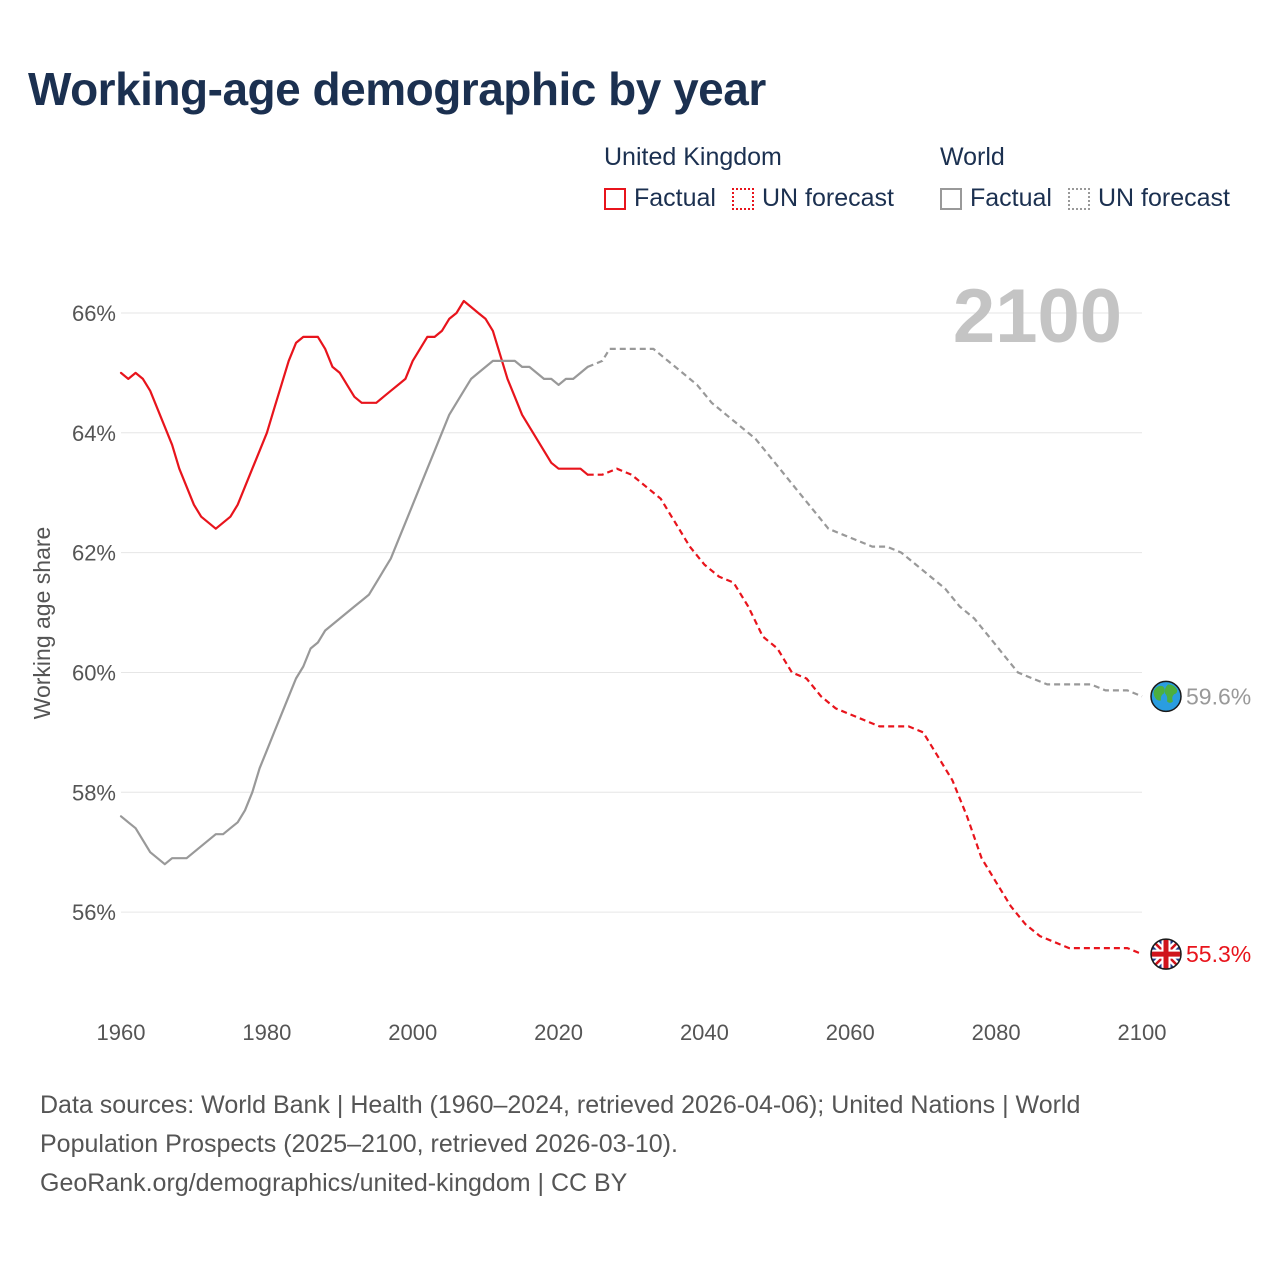 Image resolution: width=1280 pixels, height=1280 pixels. What do you see at coordinates (1166, 954) in the screenshot?
I see `uk-flag-icon` at bounding box center [1166, 954].